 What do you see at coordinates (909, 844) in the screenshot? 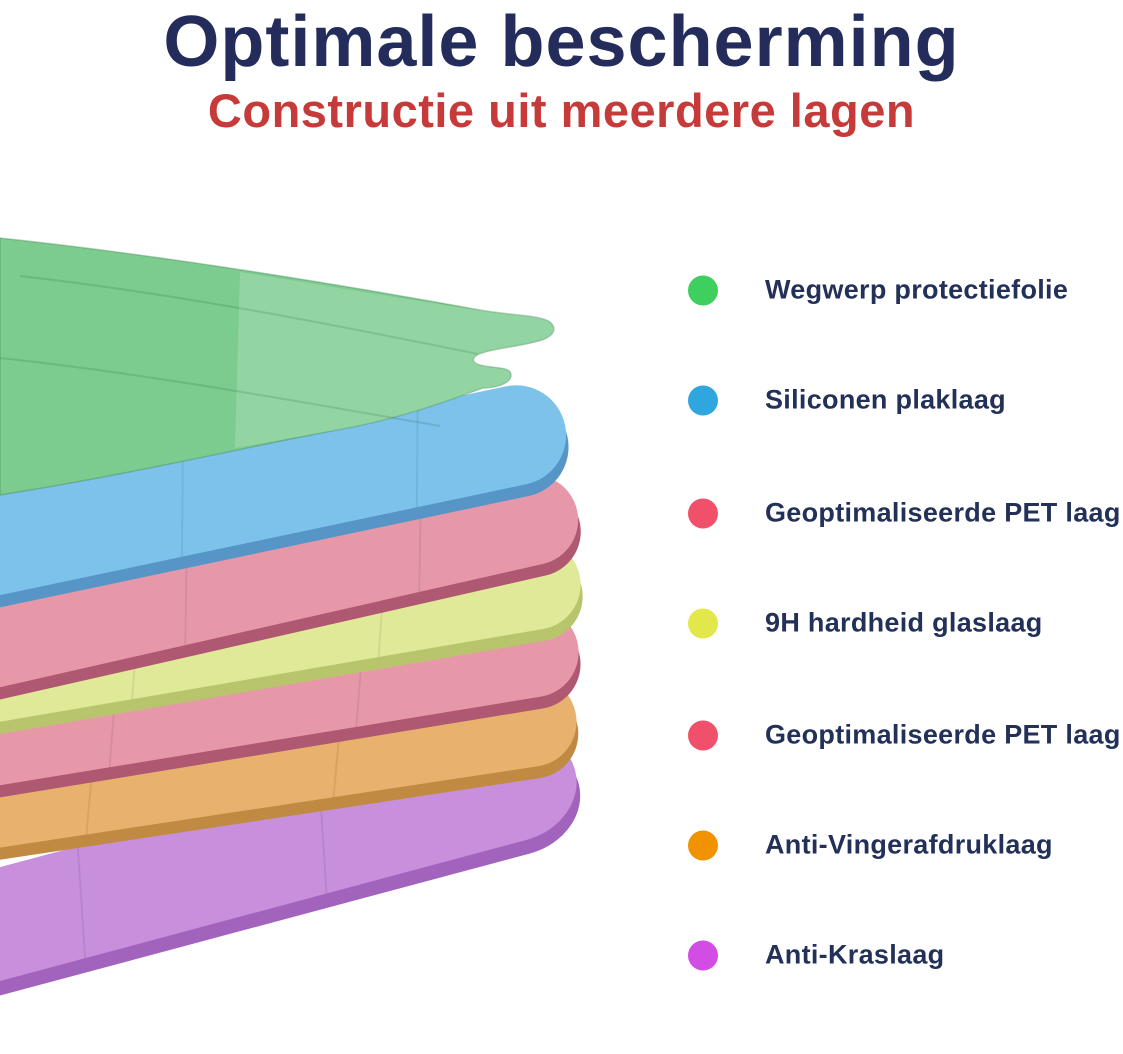
I see `legend-label: Anti-Vingerafdruklaag` at bounding box center [909, 844].